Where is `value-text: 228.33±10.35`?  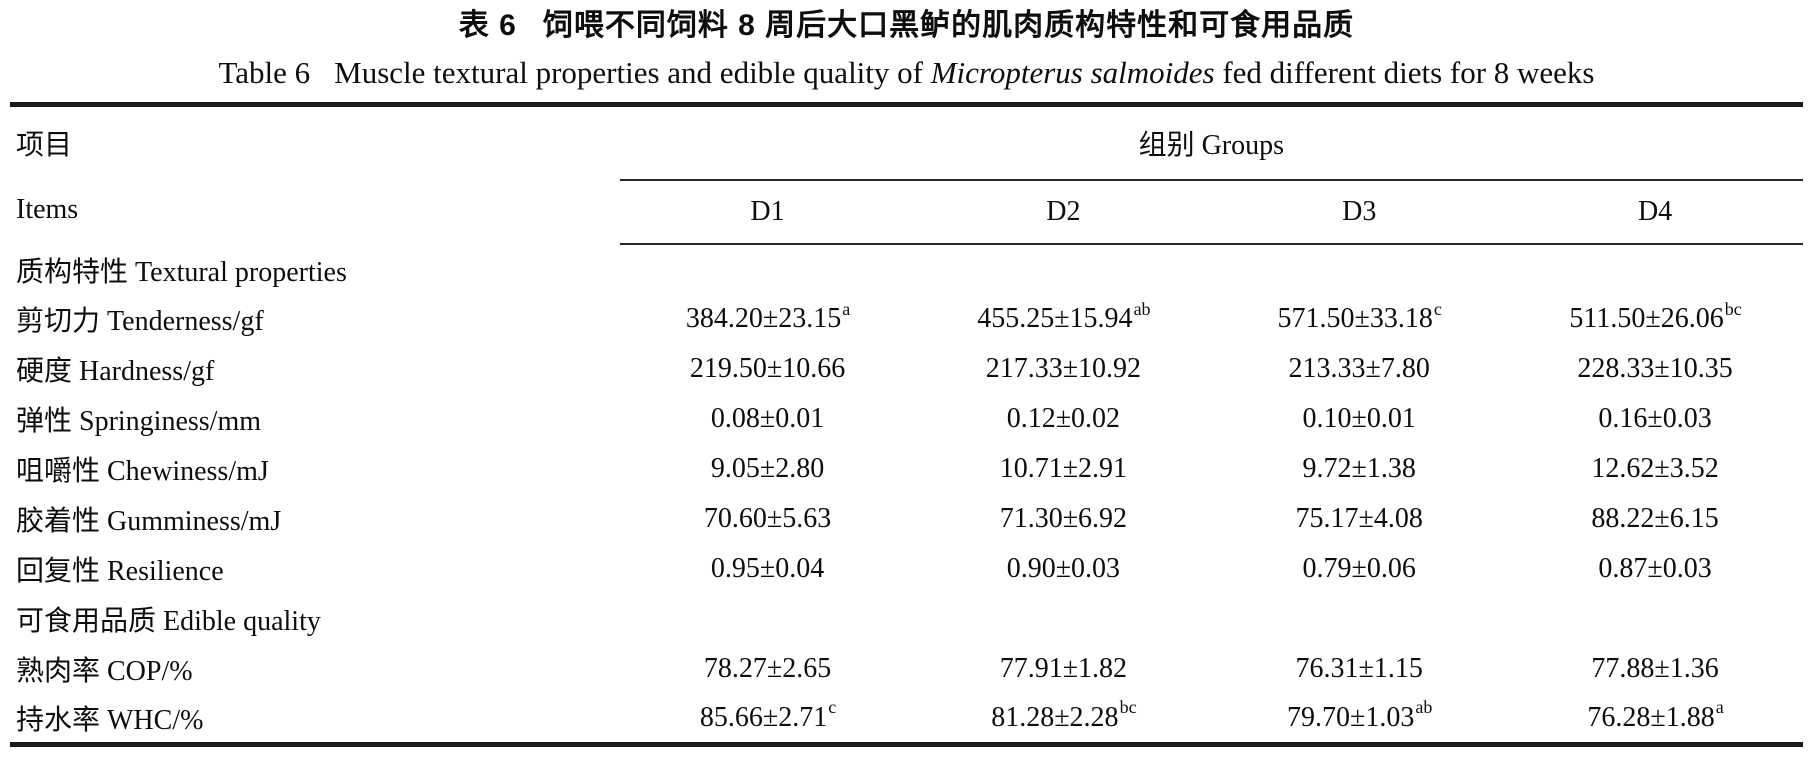
value-text: 228.33±10.35 is located at coordinates (1655, 368).